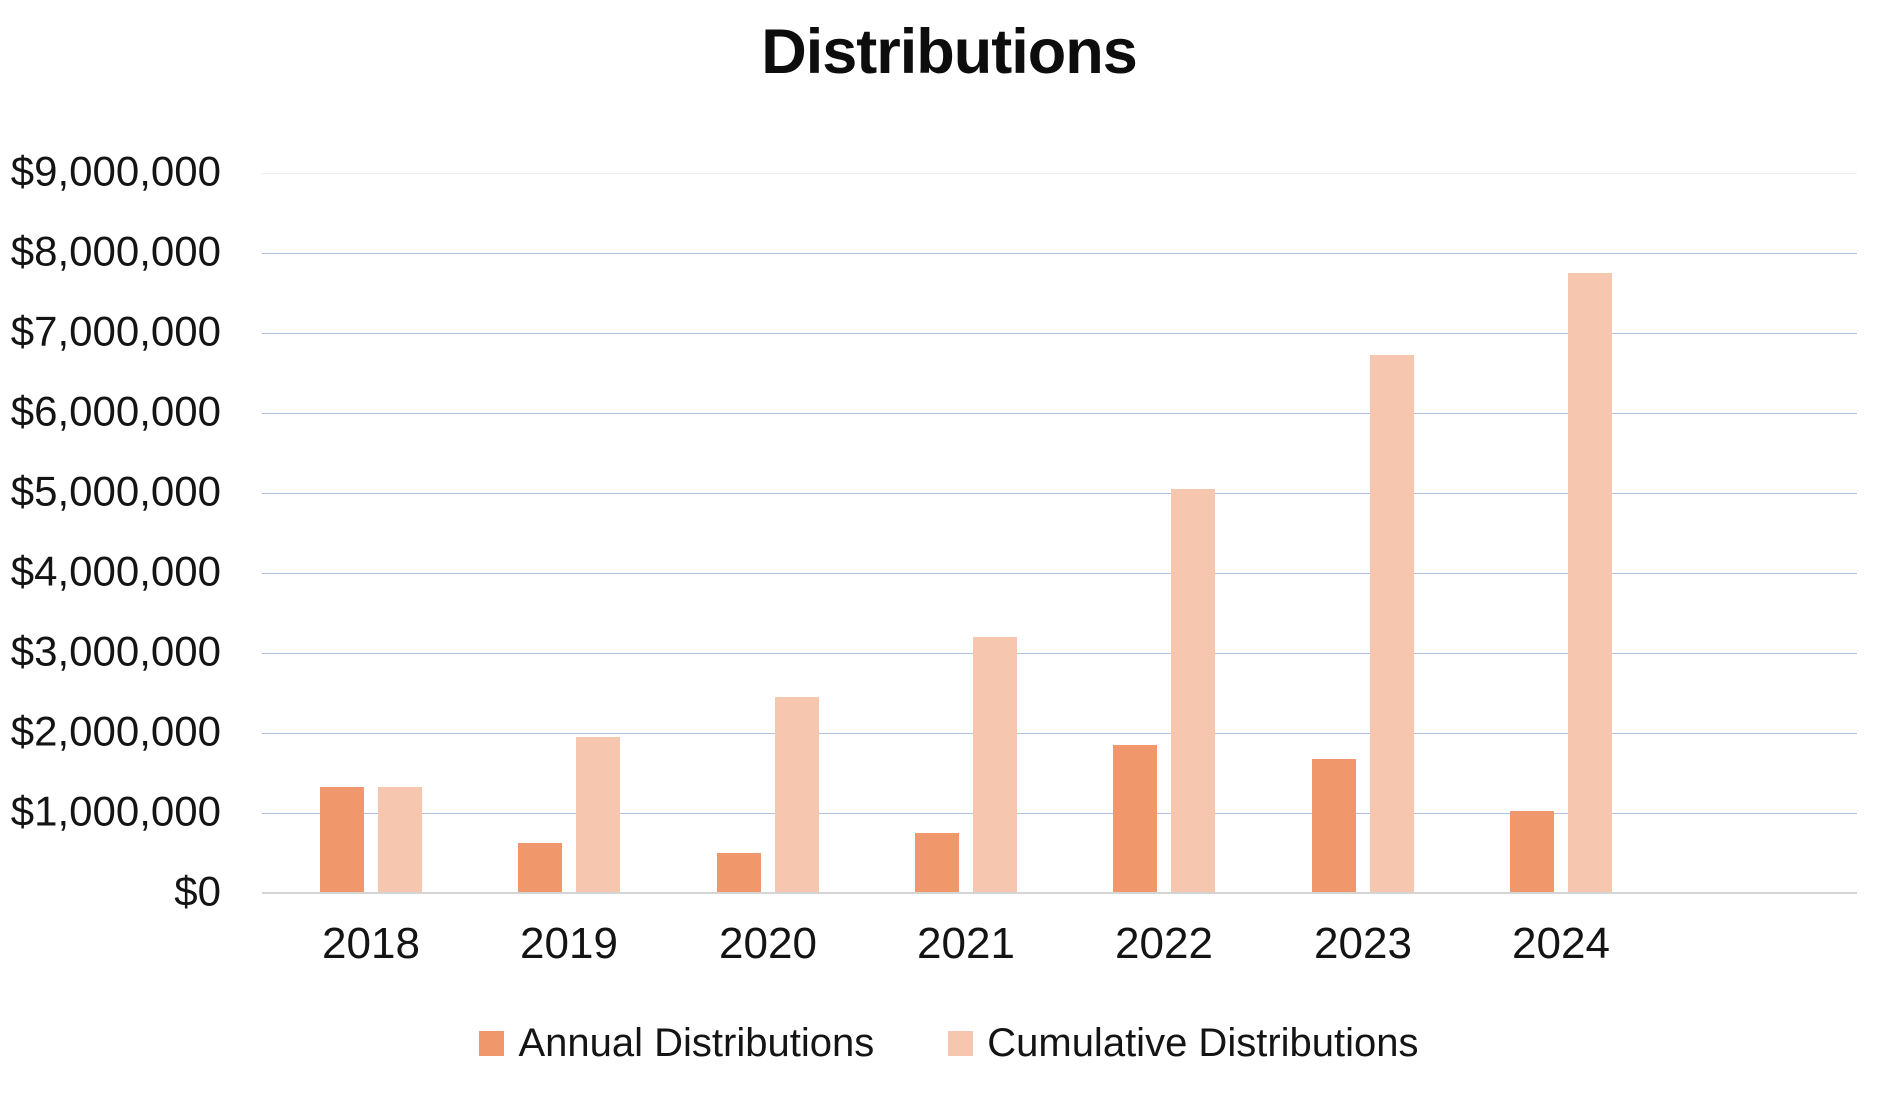 The width and height of the screenshot is (1898, 1099). What do you see at coordinates (115, 491) in the screenshot?
I see `y-axis-tick-label: $5,000,000` at bounding box center [115, 491].